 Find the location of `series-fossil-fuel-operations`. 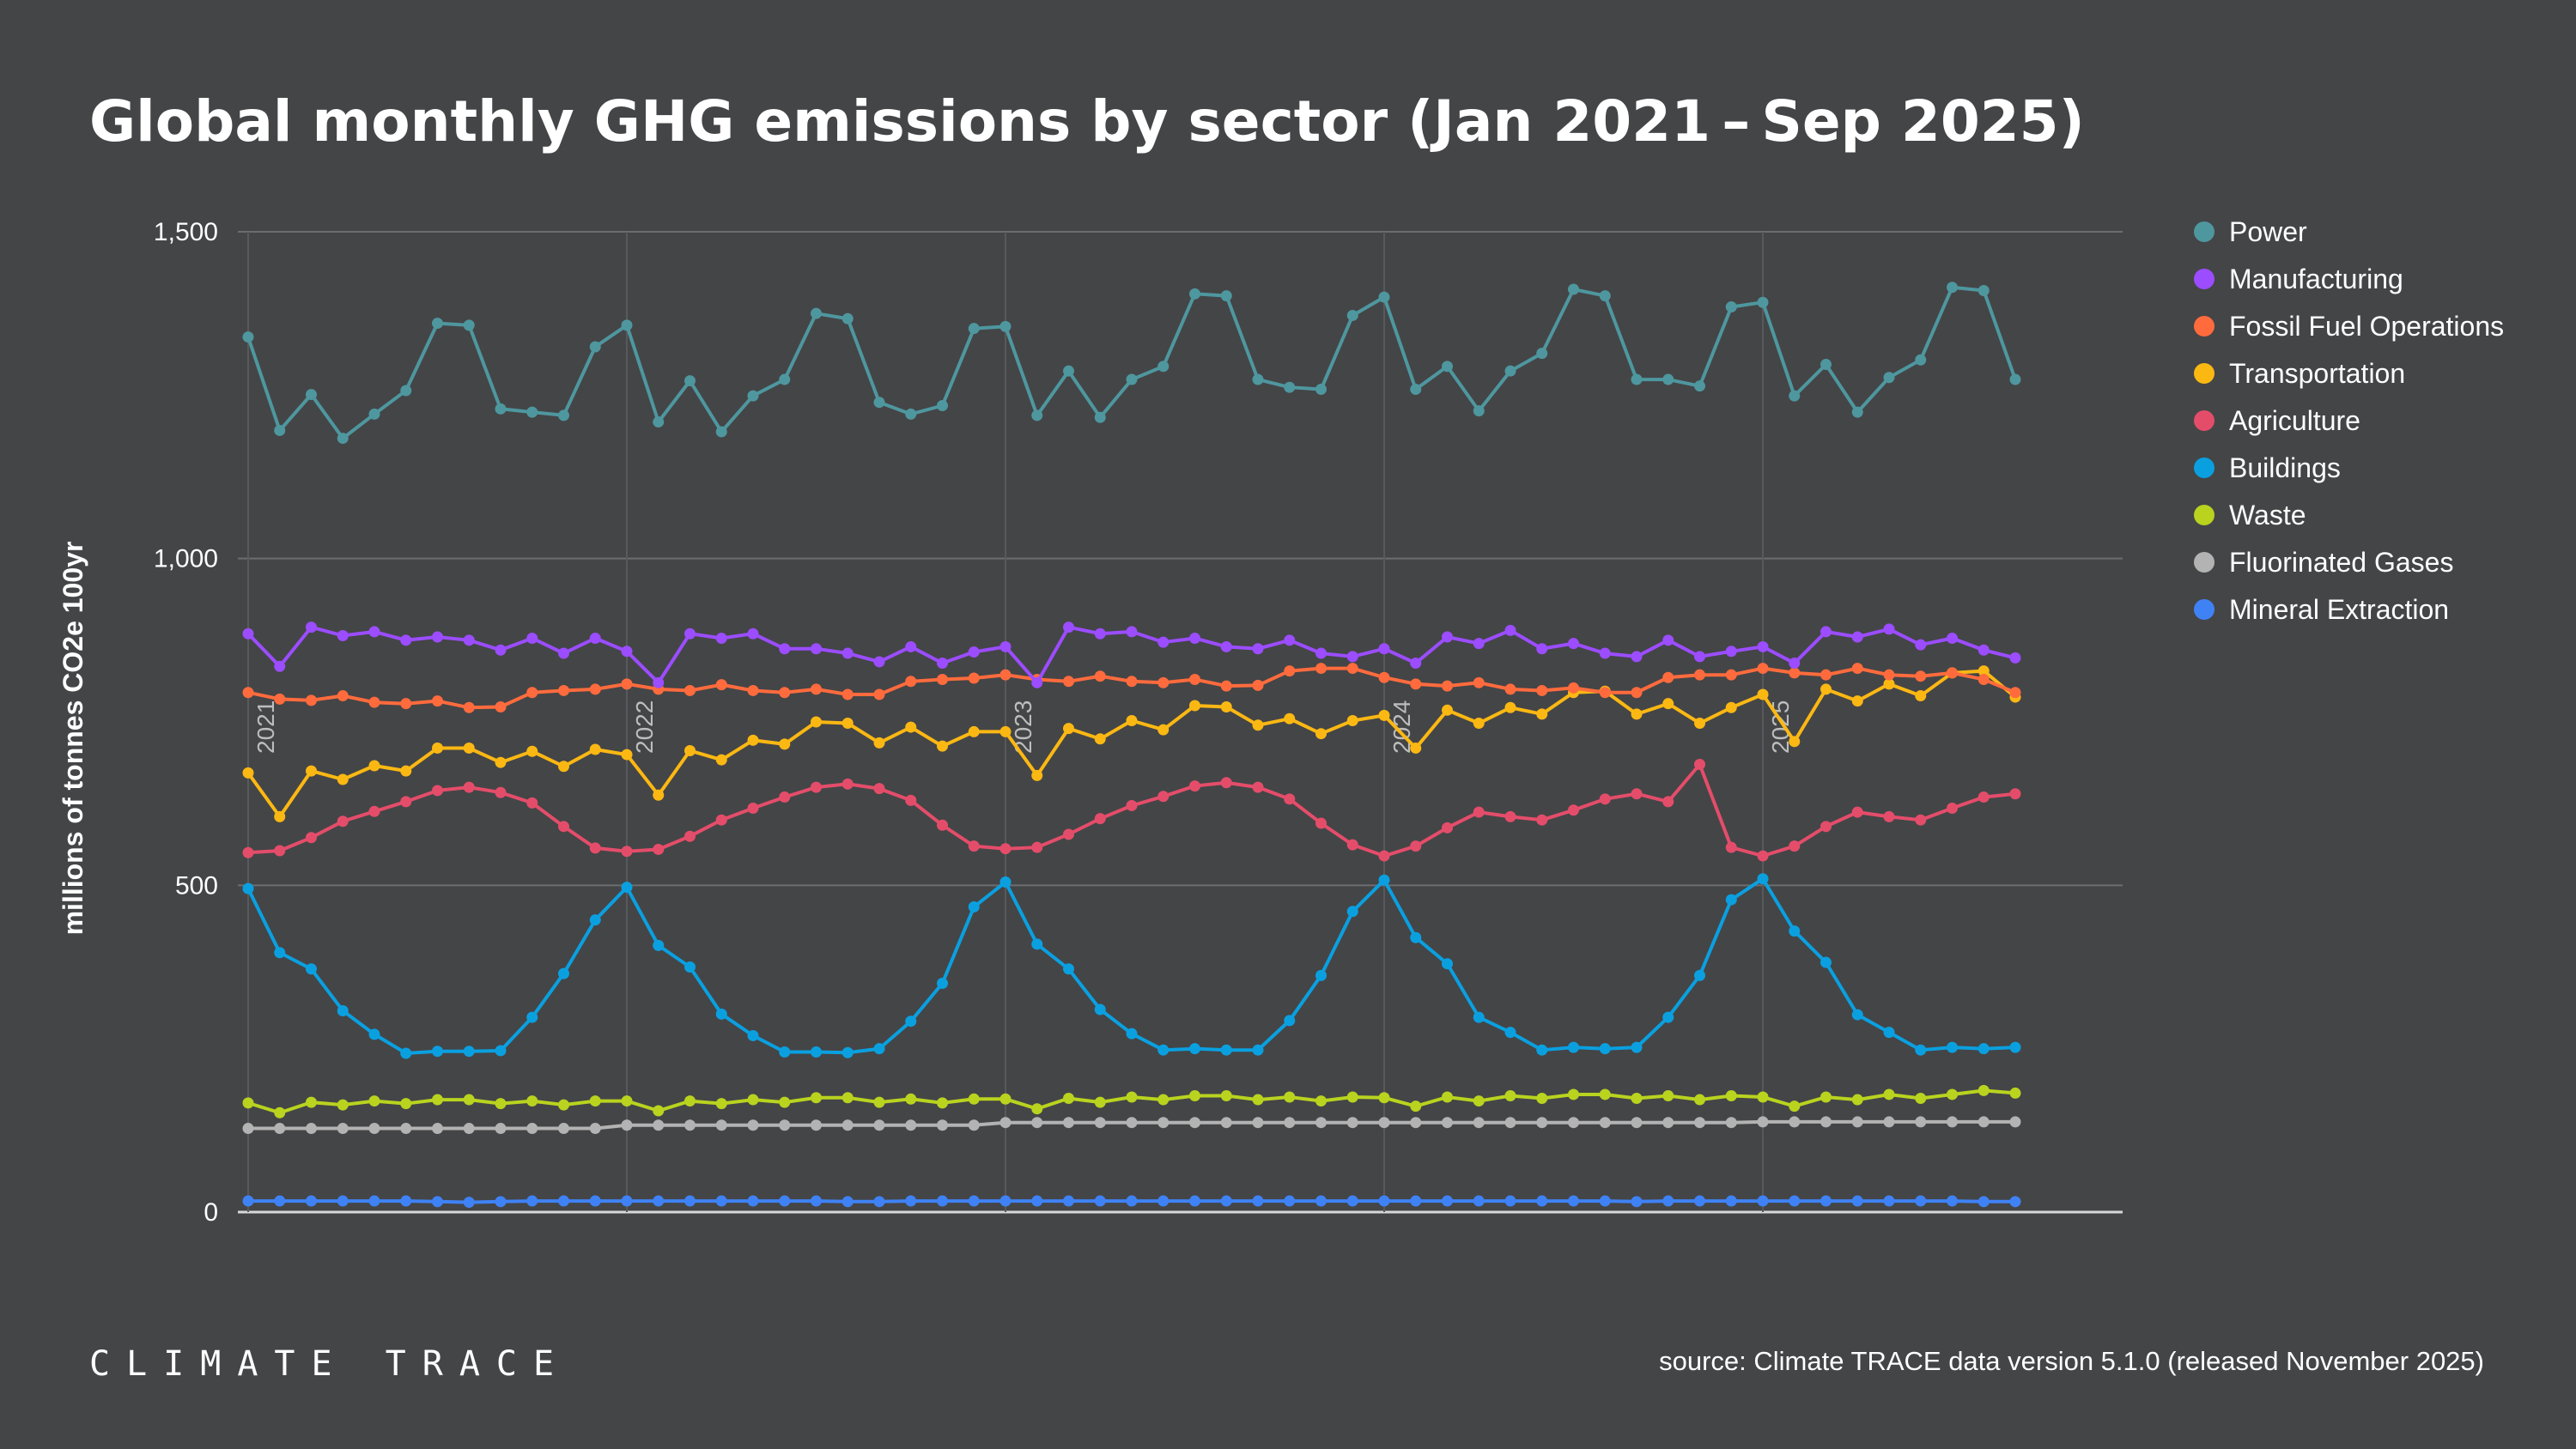

series-fossil-fuel-operations is located at coordinates (1131, 688).